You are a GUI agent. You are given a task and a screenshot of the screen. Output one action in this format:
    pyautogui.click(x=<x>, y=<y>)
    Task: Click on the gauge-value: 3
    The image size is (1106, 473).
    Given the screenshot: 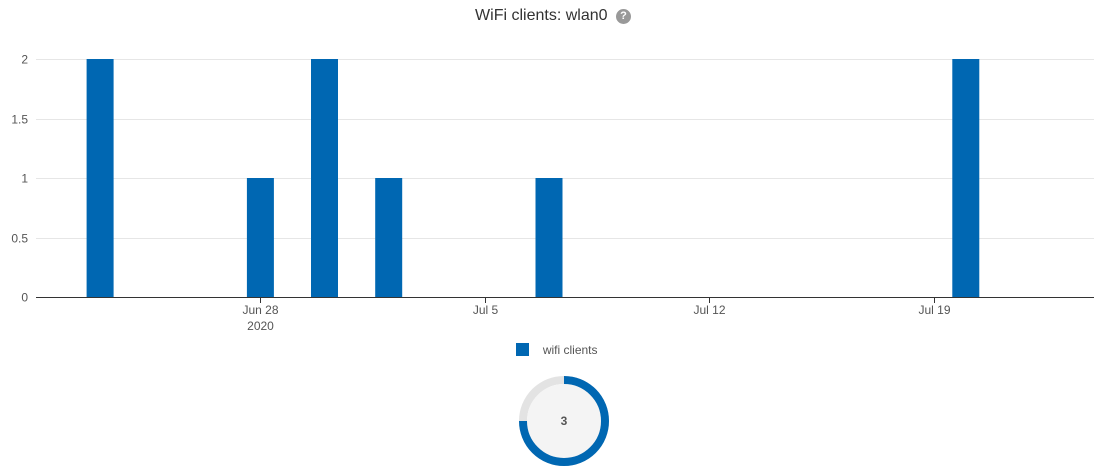 What is the action you would take?
    pyautogui.click(x=564, y=421)
    